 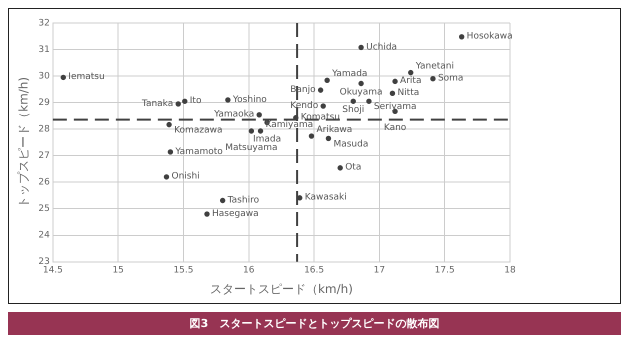 I want to click on y-tick-label: 31, so click(x=44, y=49).